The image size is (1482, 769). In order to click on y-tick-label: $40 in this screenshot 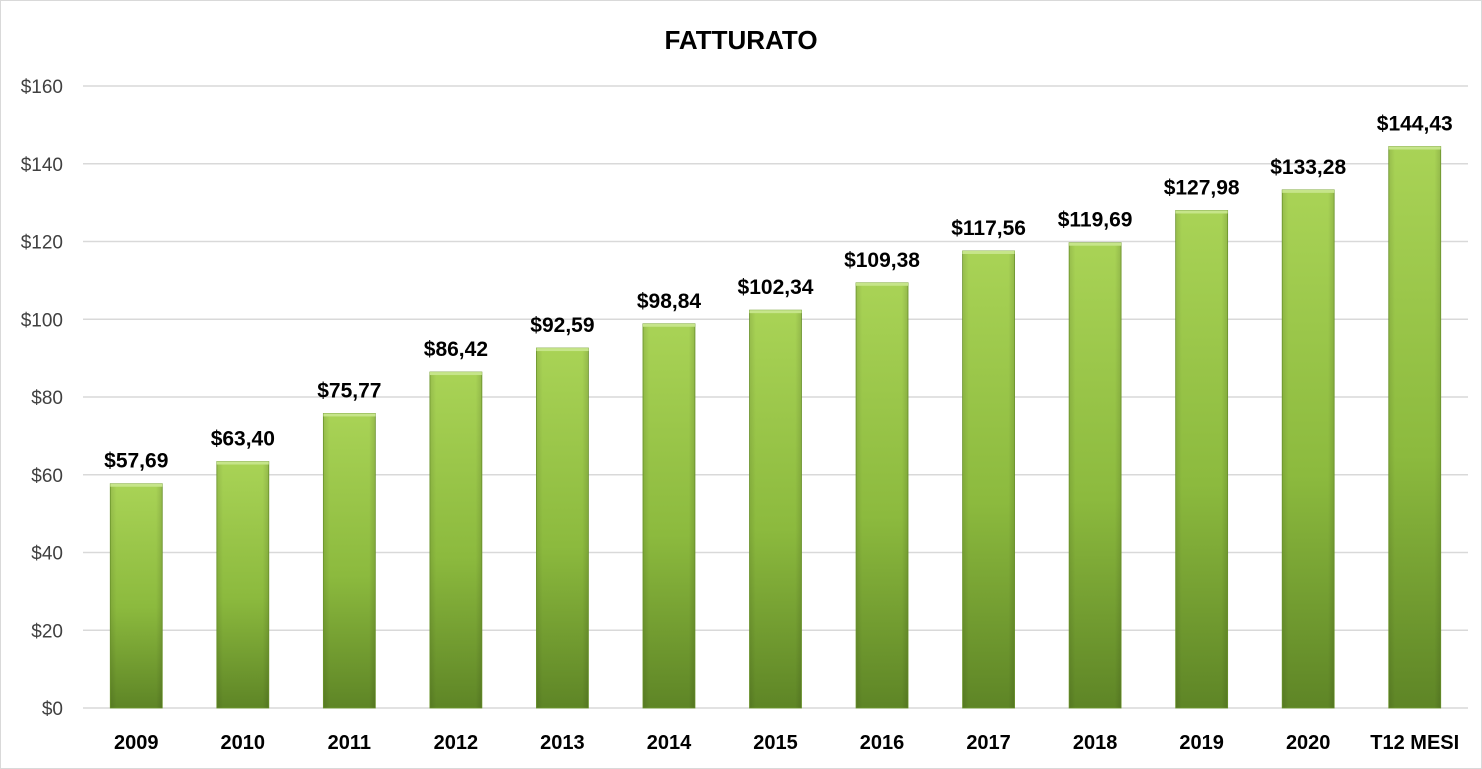, I will do `click(47, 554)`.